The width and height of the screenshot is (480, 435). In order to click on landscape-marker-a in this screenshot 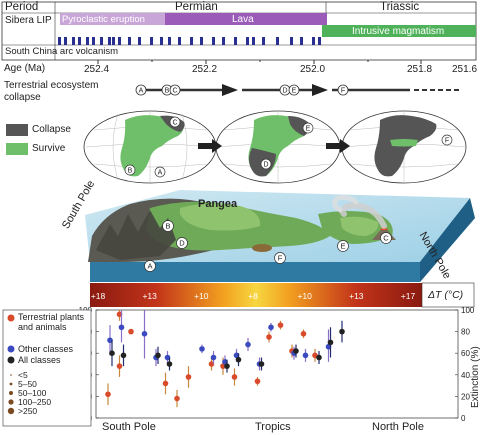, I will do `click(150, 266)`.